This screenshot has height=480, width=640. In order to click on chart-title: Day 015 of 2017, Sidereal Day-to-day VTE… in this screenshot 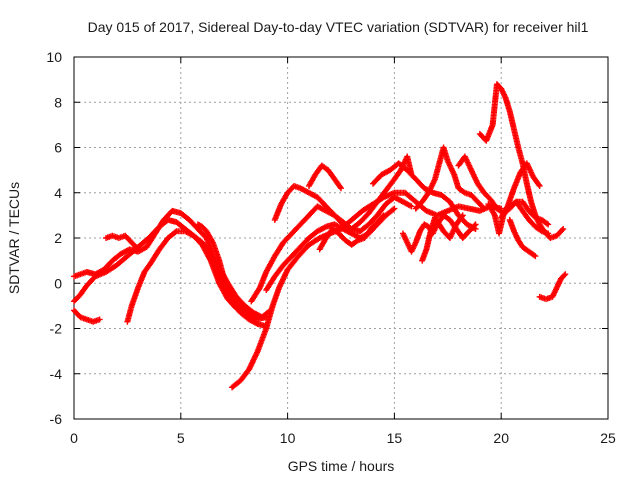, I will do `click(338, 27)`.